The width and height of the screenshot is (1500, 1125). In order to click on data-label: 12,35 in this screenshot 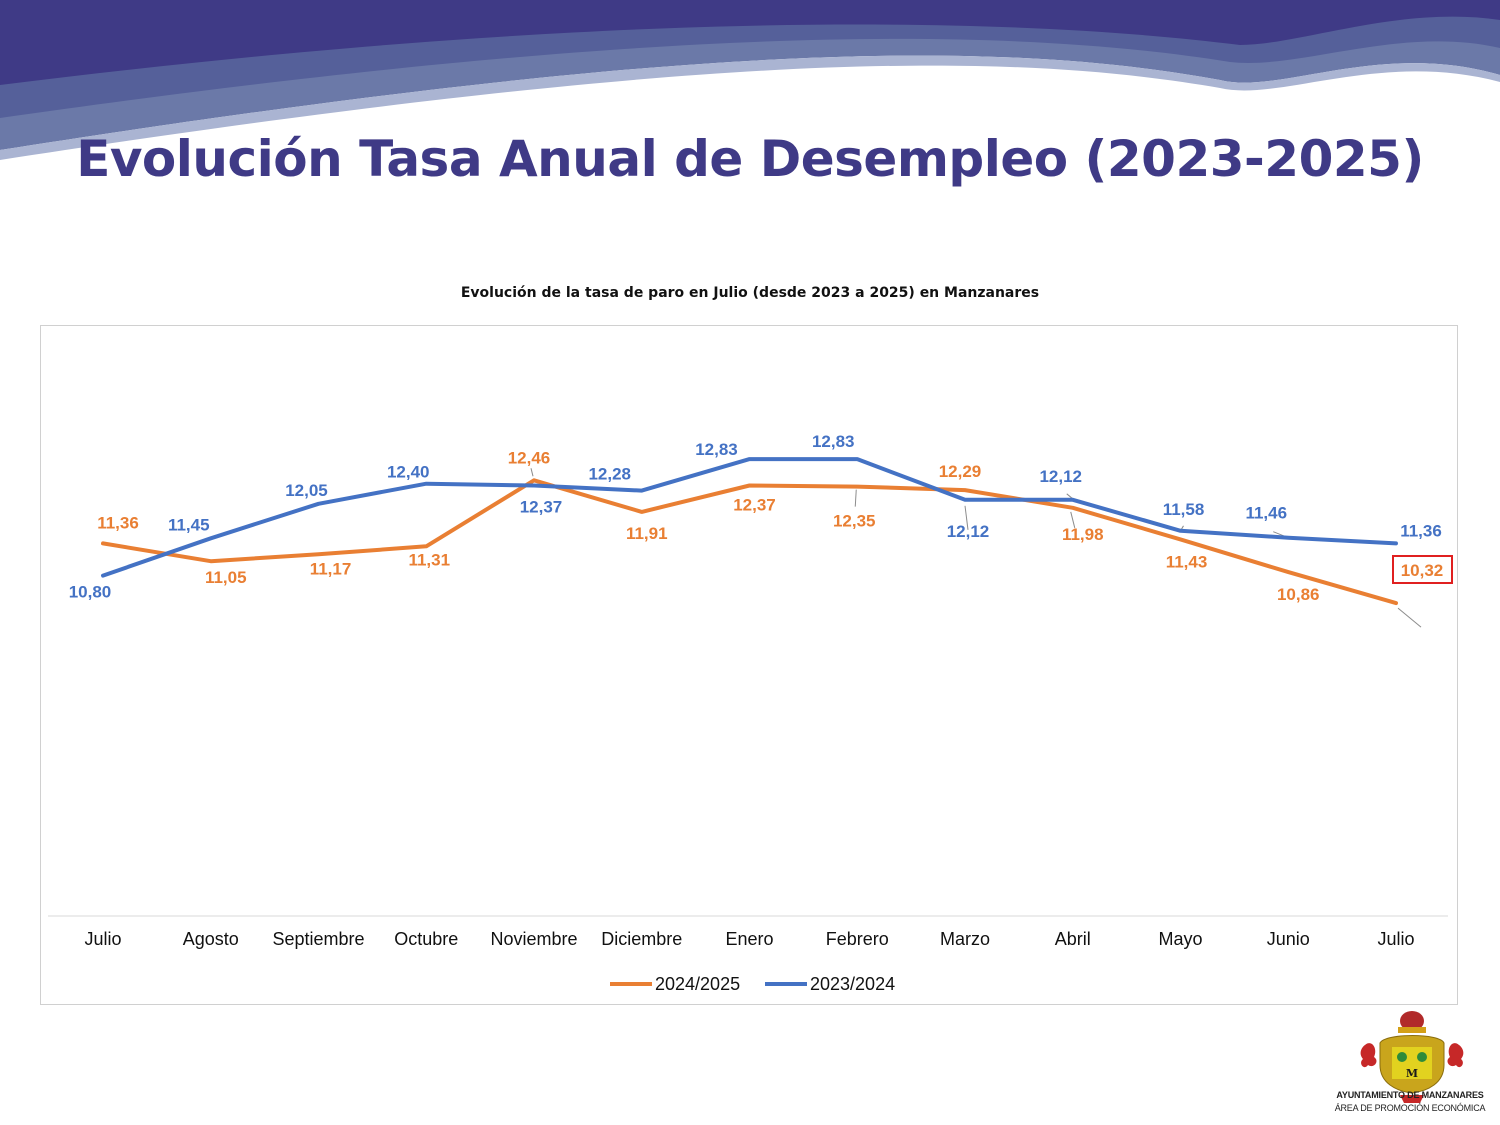, I will do `click(854, 521)`.